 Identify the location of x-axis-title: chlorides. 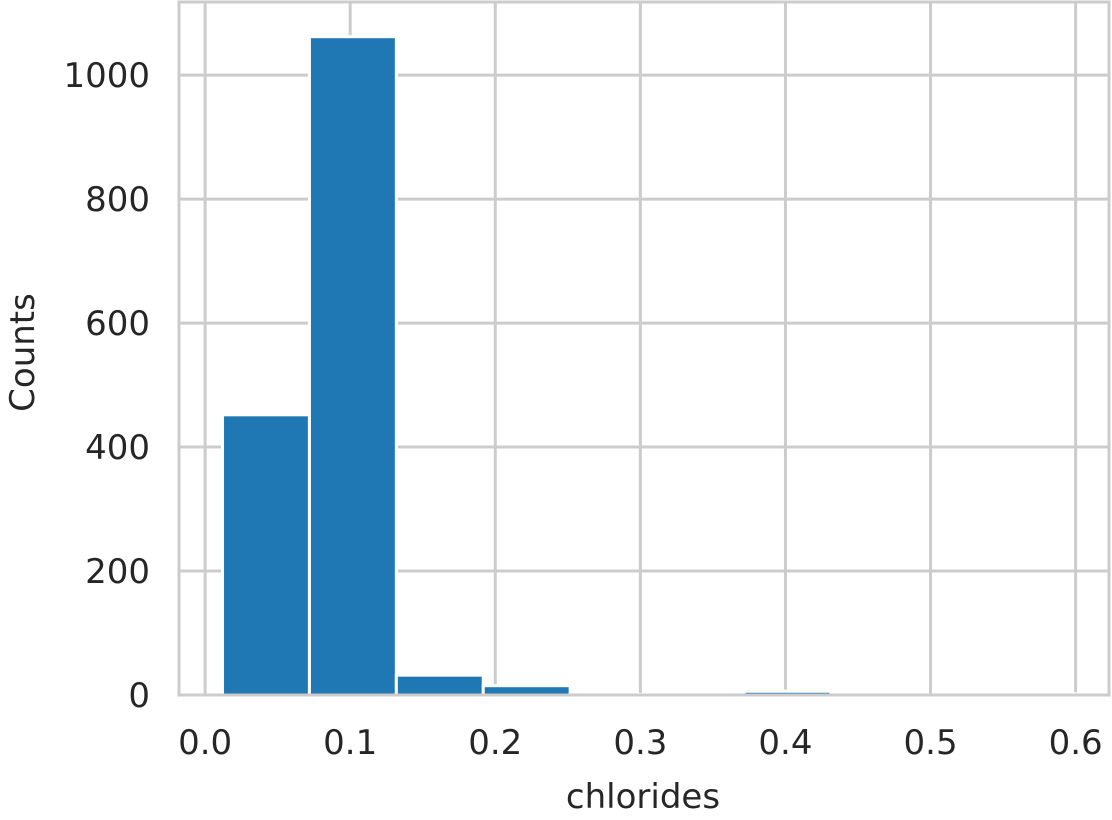
(643, 797).